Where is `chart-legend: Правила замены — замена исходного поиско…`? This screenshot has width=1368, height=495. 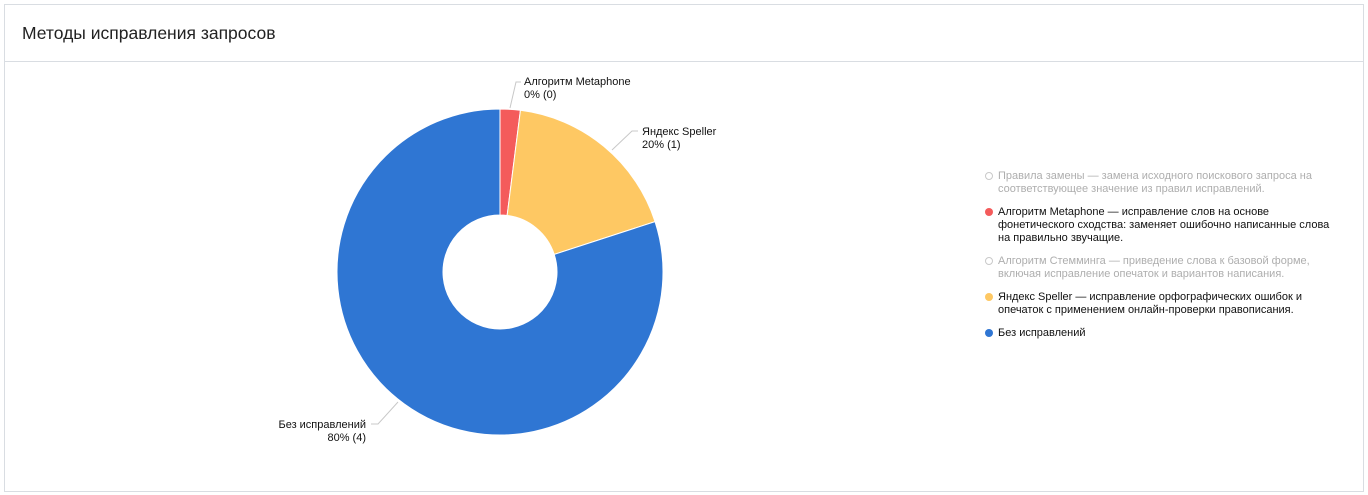 chart-legend: Правила замены — замена исходного поиско… is located at coordinates (1157, 260).